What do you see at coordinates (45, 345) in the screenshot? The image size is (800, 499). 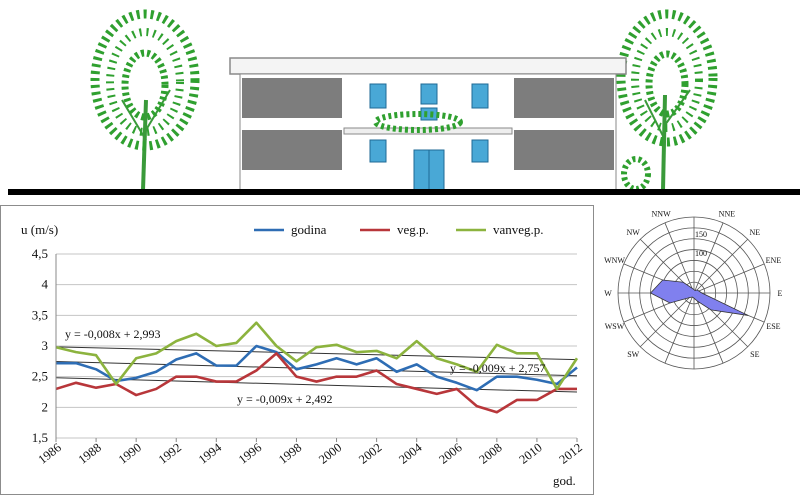 I see `y-tick-label: 3` at bounding box center [45, 345].